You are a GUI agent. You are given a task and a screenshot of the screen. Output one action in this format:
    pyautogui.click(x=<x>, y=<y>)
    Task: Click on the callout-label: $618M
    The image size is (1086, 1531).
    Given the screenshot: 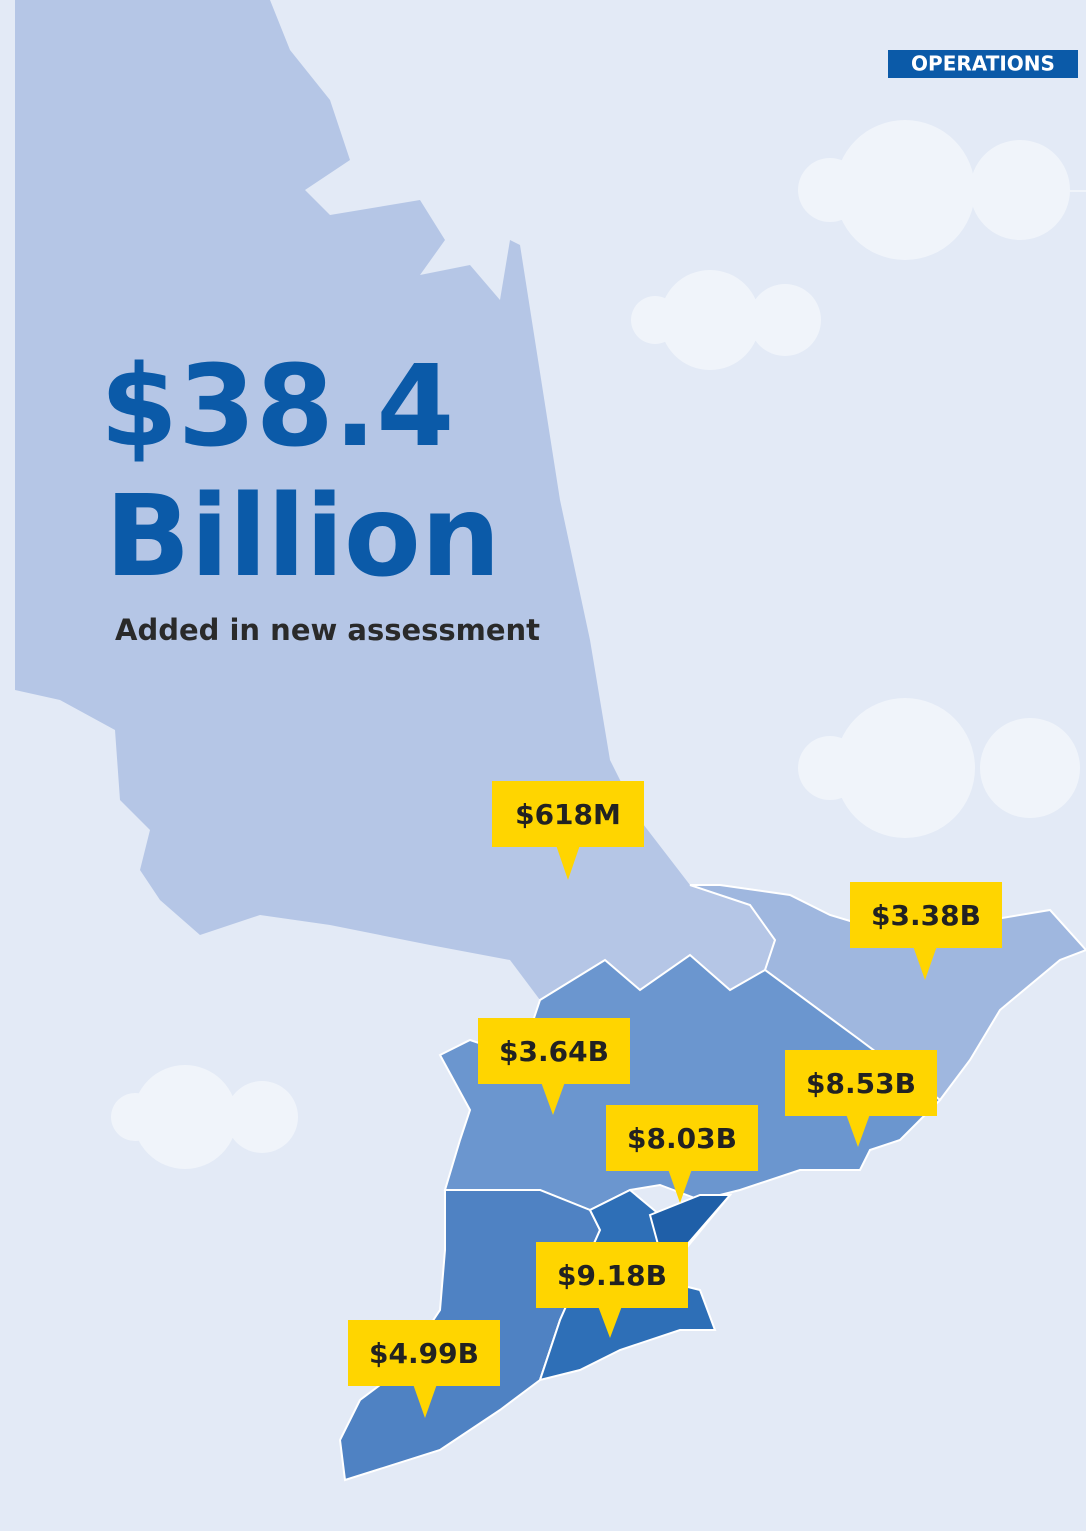 What is the action you would take?
    pyautogui.click(x=568, y=814)
    